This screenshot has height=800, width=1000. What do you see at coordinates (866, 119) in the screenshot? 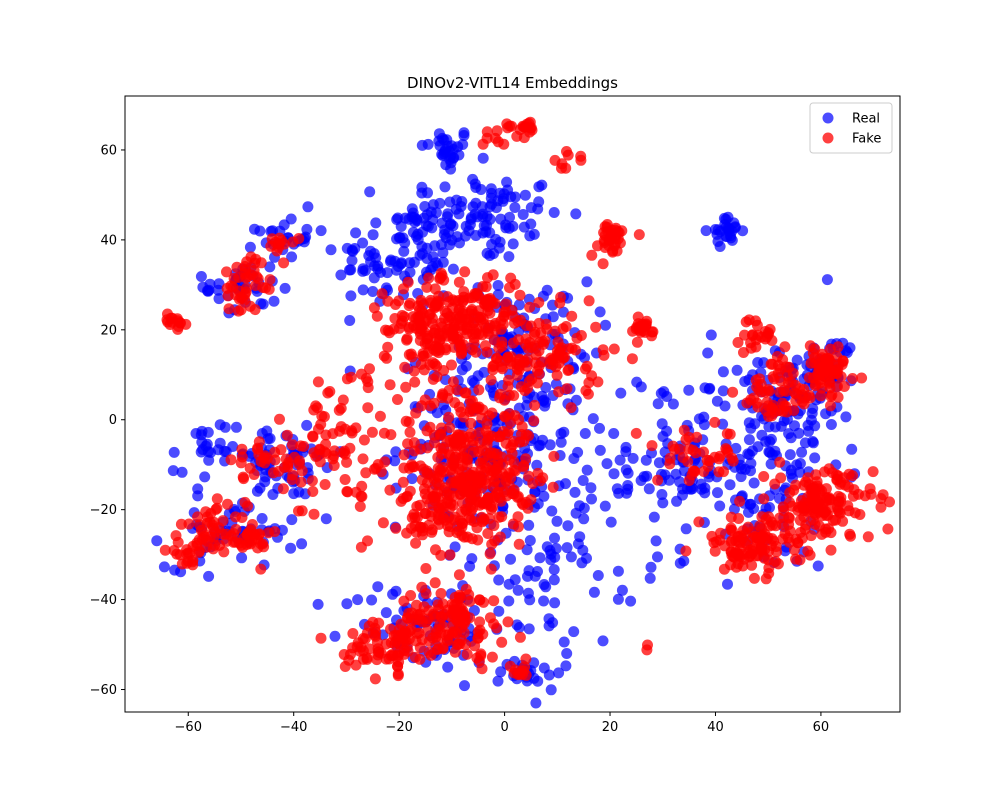
I see `legend-label-real: Real` at bounding box center [866, 119].